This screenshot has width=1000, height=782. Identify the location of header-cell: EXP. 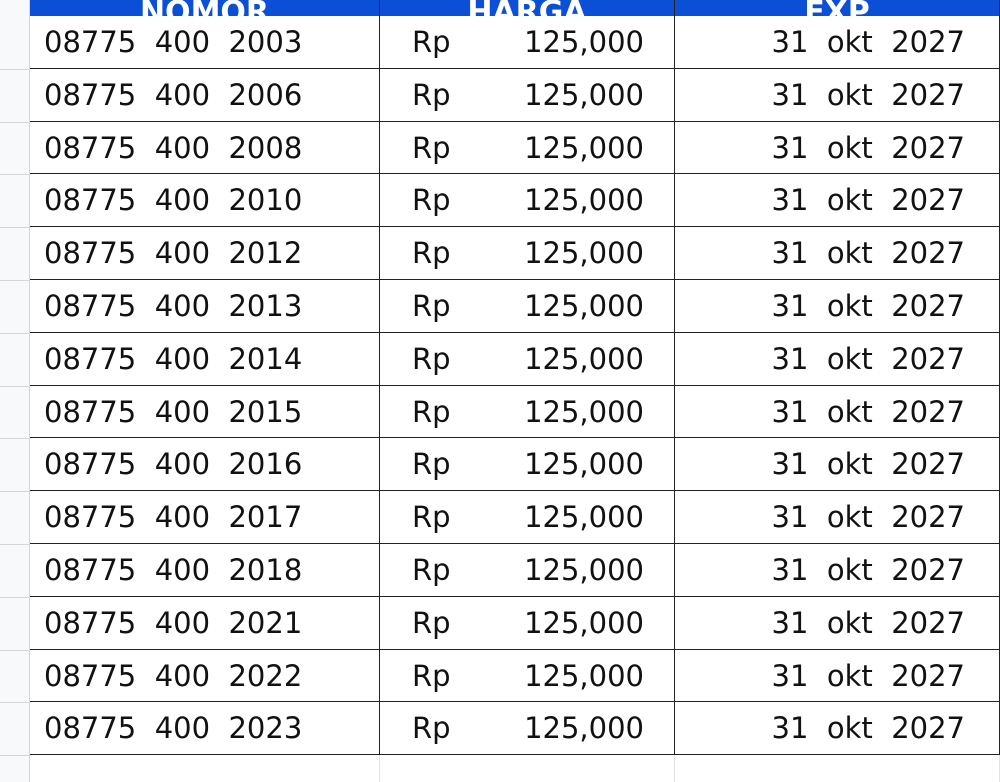
(837, 15).